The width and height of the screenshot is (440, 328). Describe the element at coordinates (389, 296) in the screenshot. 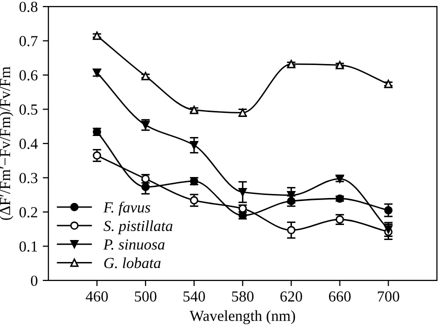

I see `x-tick-label: 700` at that location.